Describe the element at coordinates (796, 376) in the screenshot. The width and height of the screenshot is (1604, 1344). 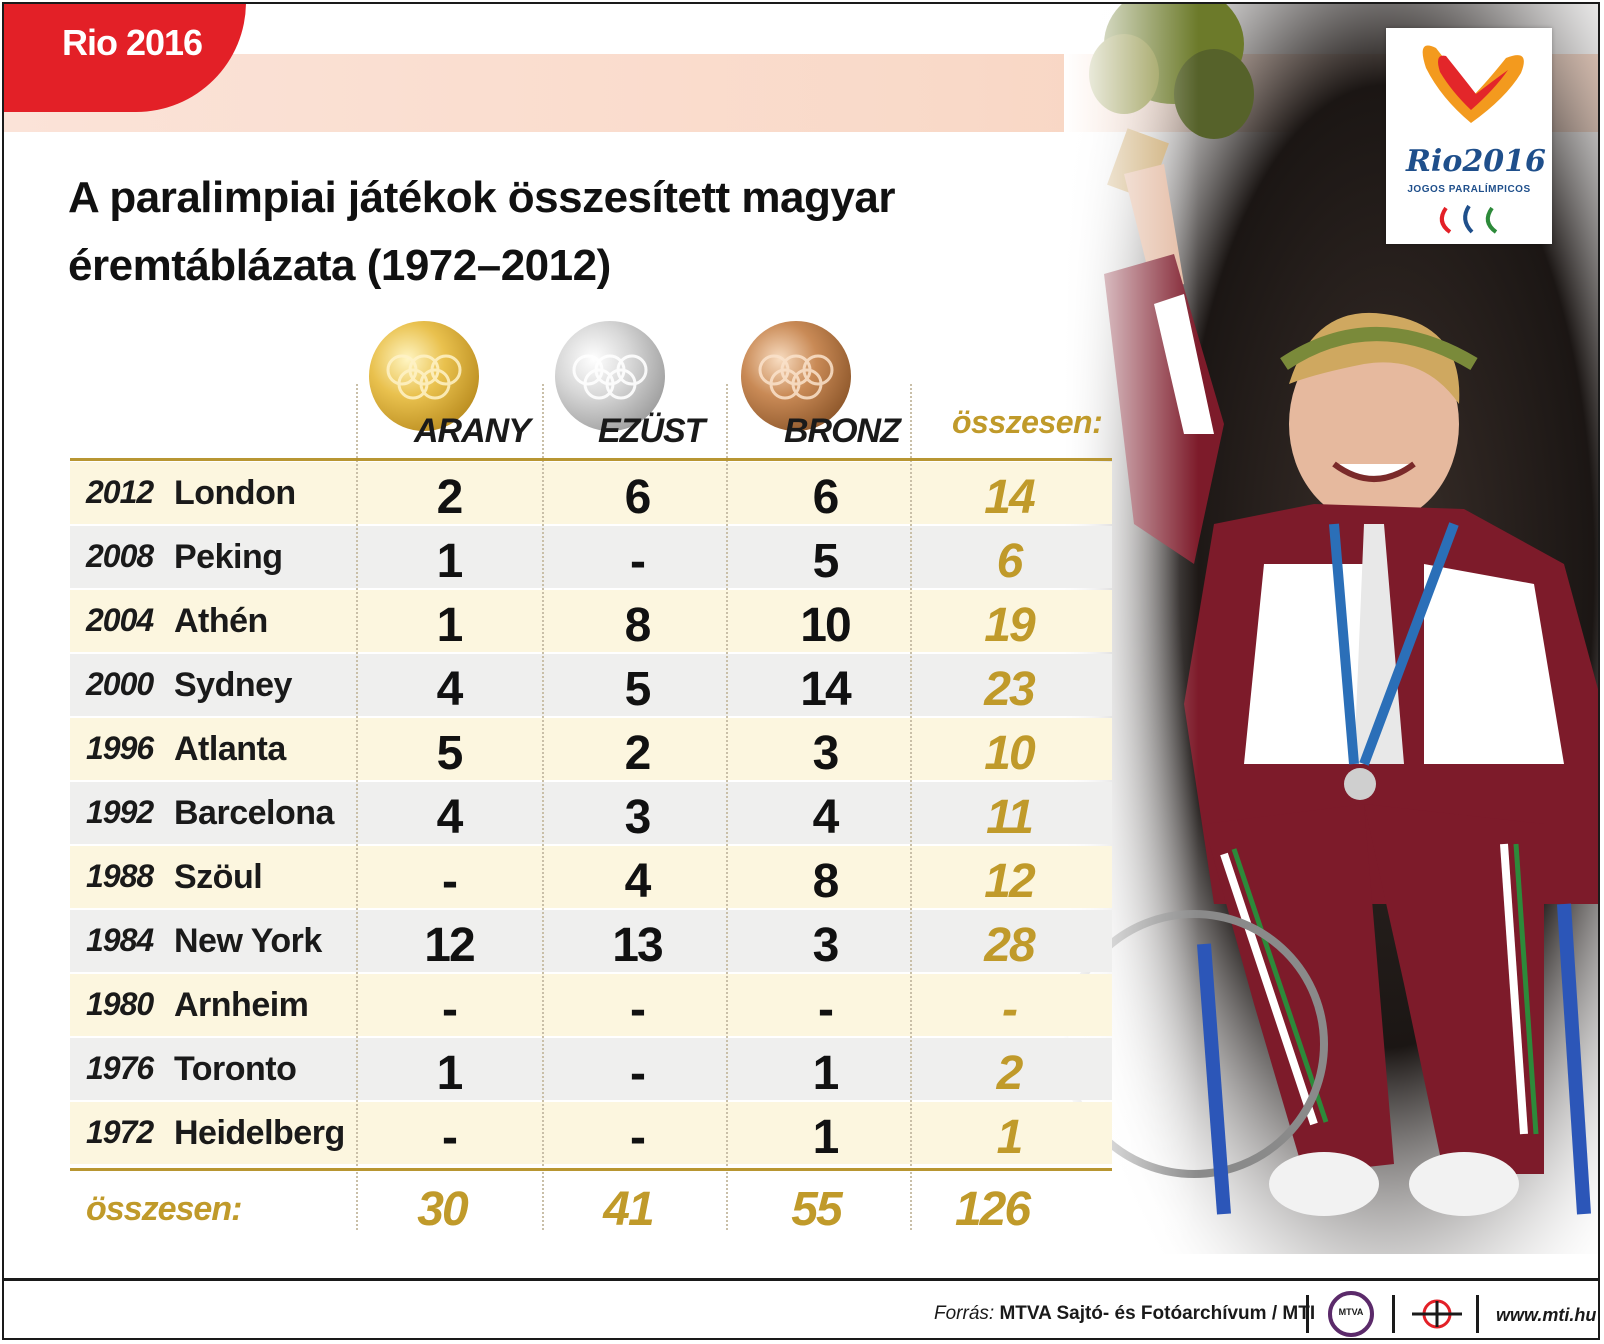
I see `bronze-medal-icon` at that location.